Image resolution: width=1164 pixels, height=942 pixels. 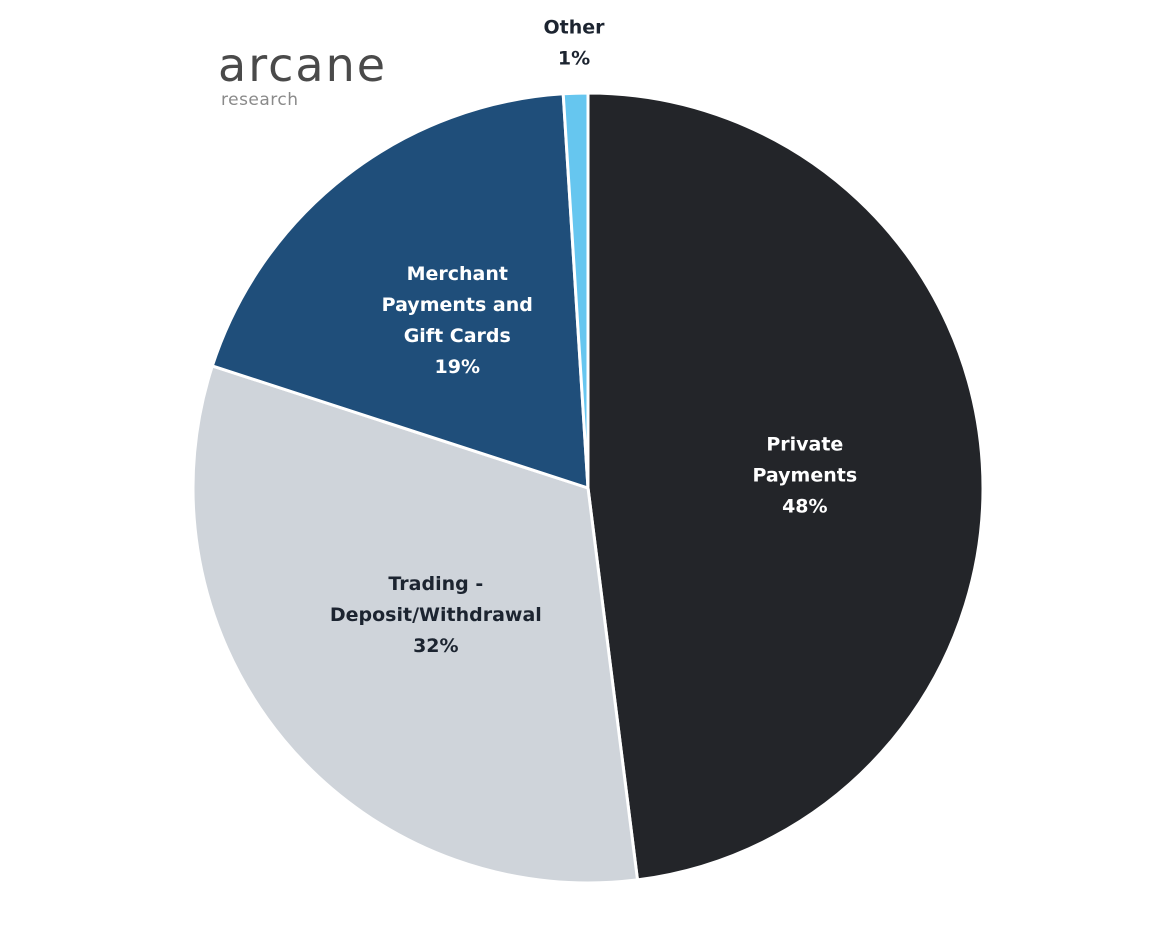 What do you see at coordinates (457, 305) in the screenshot?
I see `slice-label-line: Payments and` at bounding box center [457, 305].